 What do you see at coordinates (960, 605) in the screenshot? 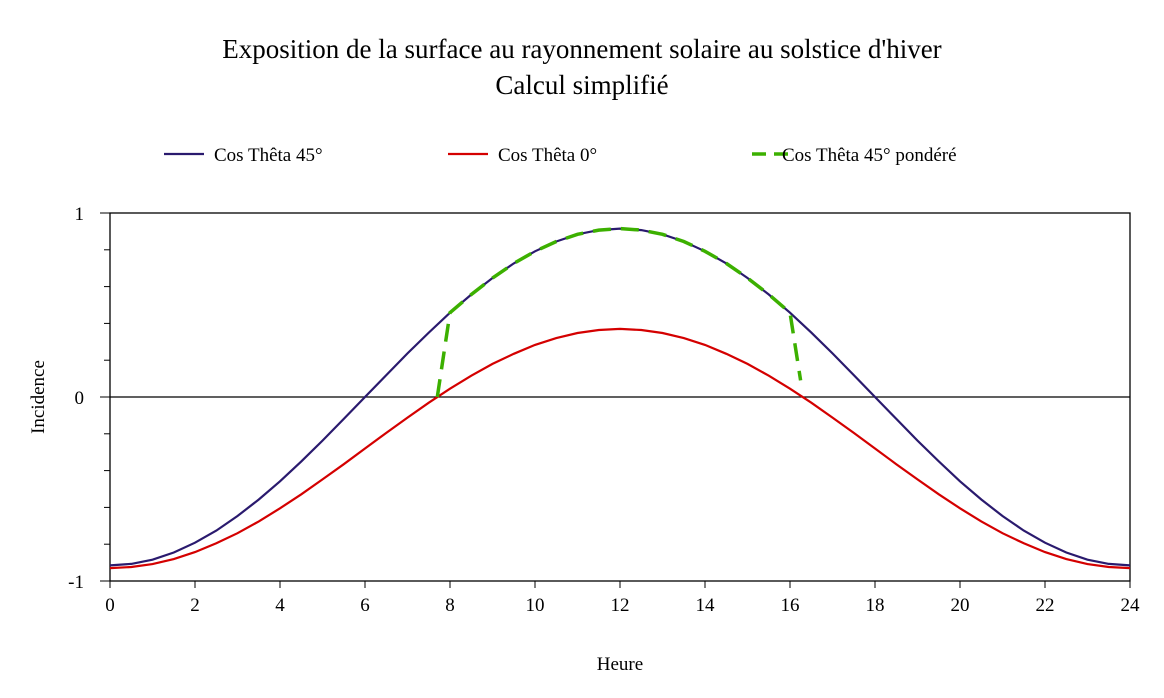
I see `x-tick-label: 20` at bounding box center [960, 605].